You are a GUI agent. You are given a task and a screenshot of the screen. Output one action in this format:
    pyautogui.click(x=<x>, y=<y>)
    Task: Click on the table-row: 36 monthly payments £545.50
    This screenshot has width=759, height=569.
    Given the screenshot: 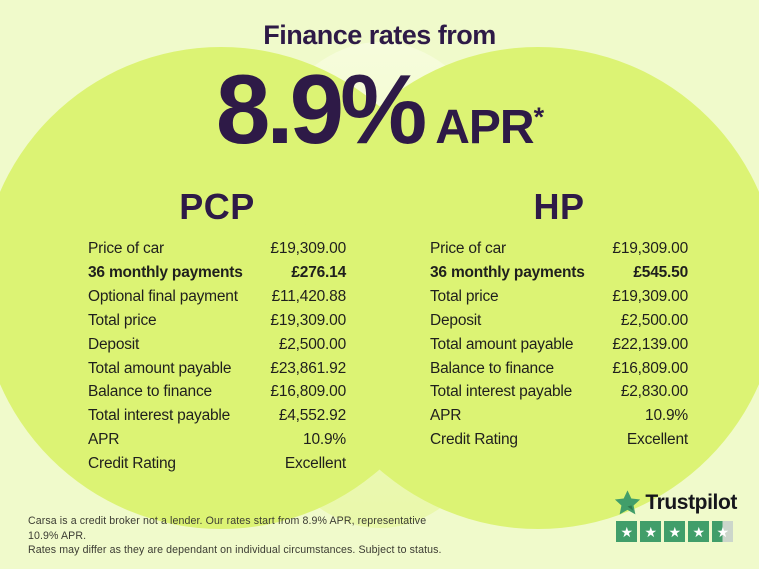 What is the action you would take?
    pyautogui.click(x=559, y=273)
    